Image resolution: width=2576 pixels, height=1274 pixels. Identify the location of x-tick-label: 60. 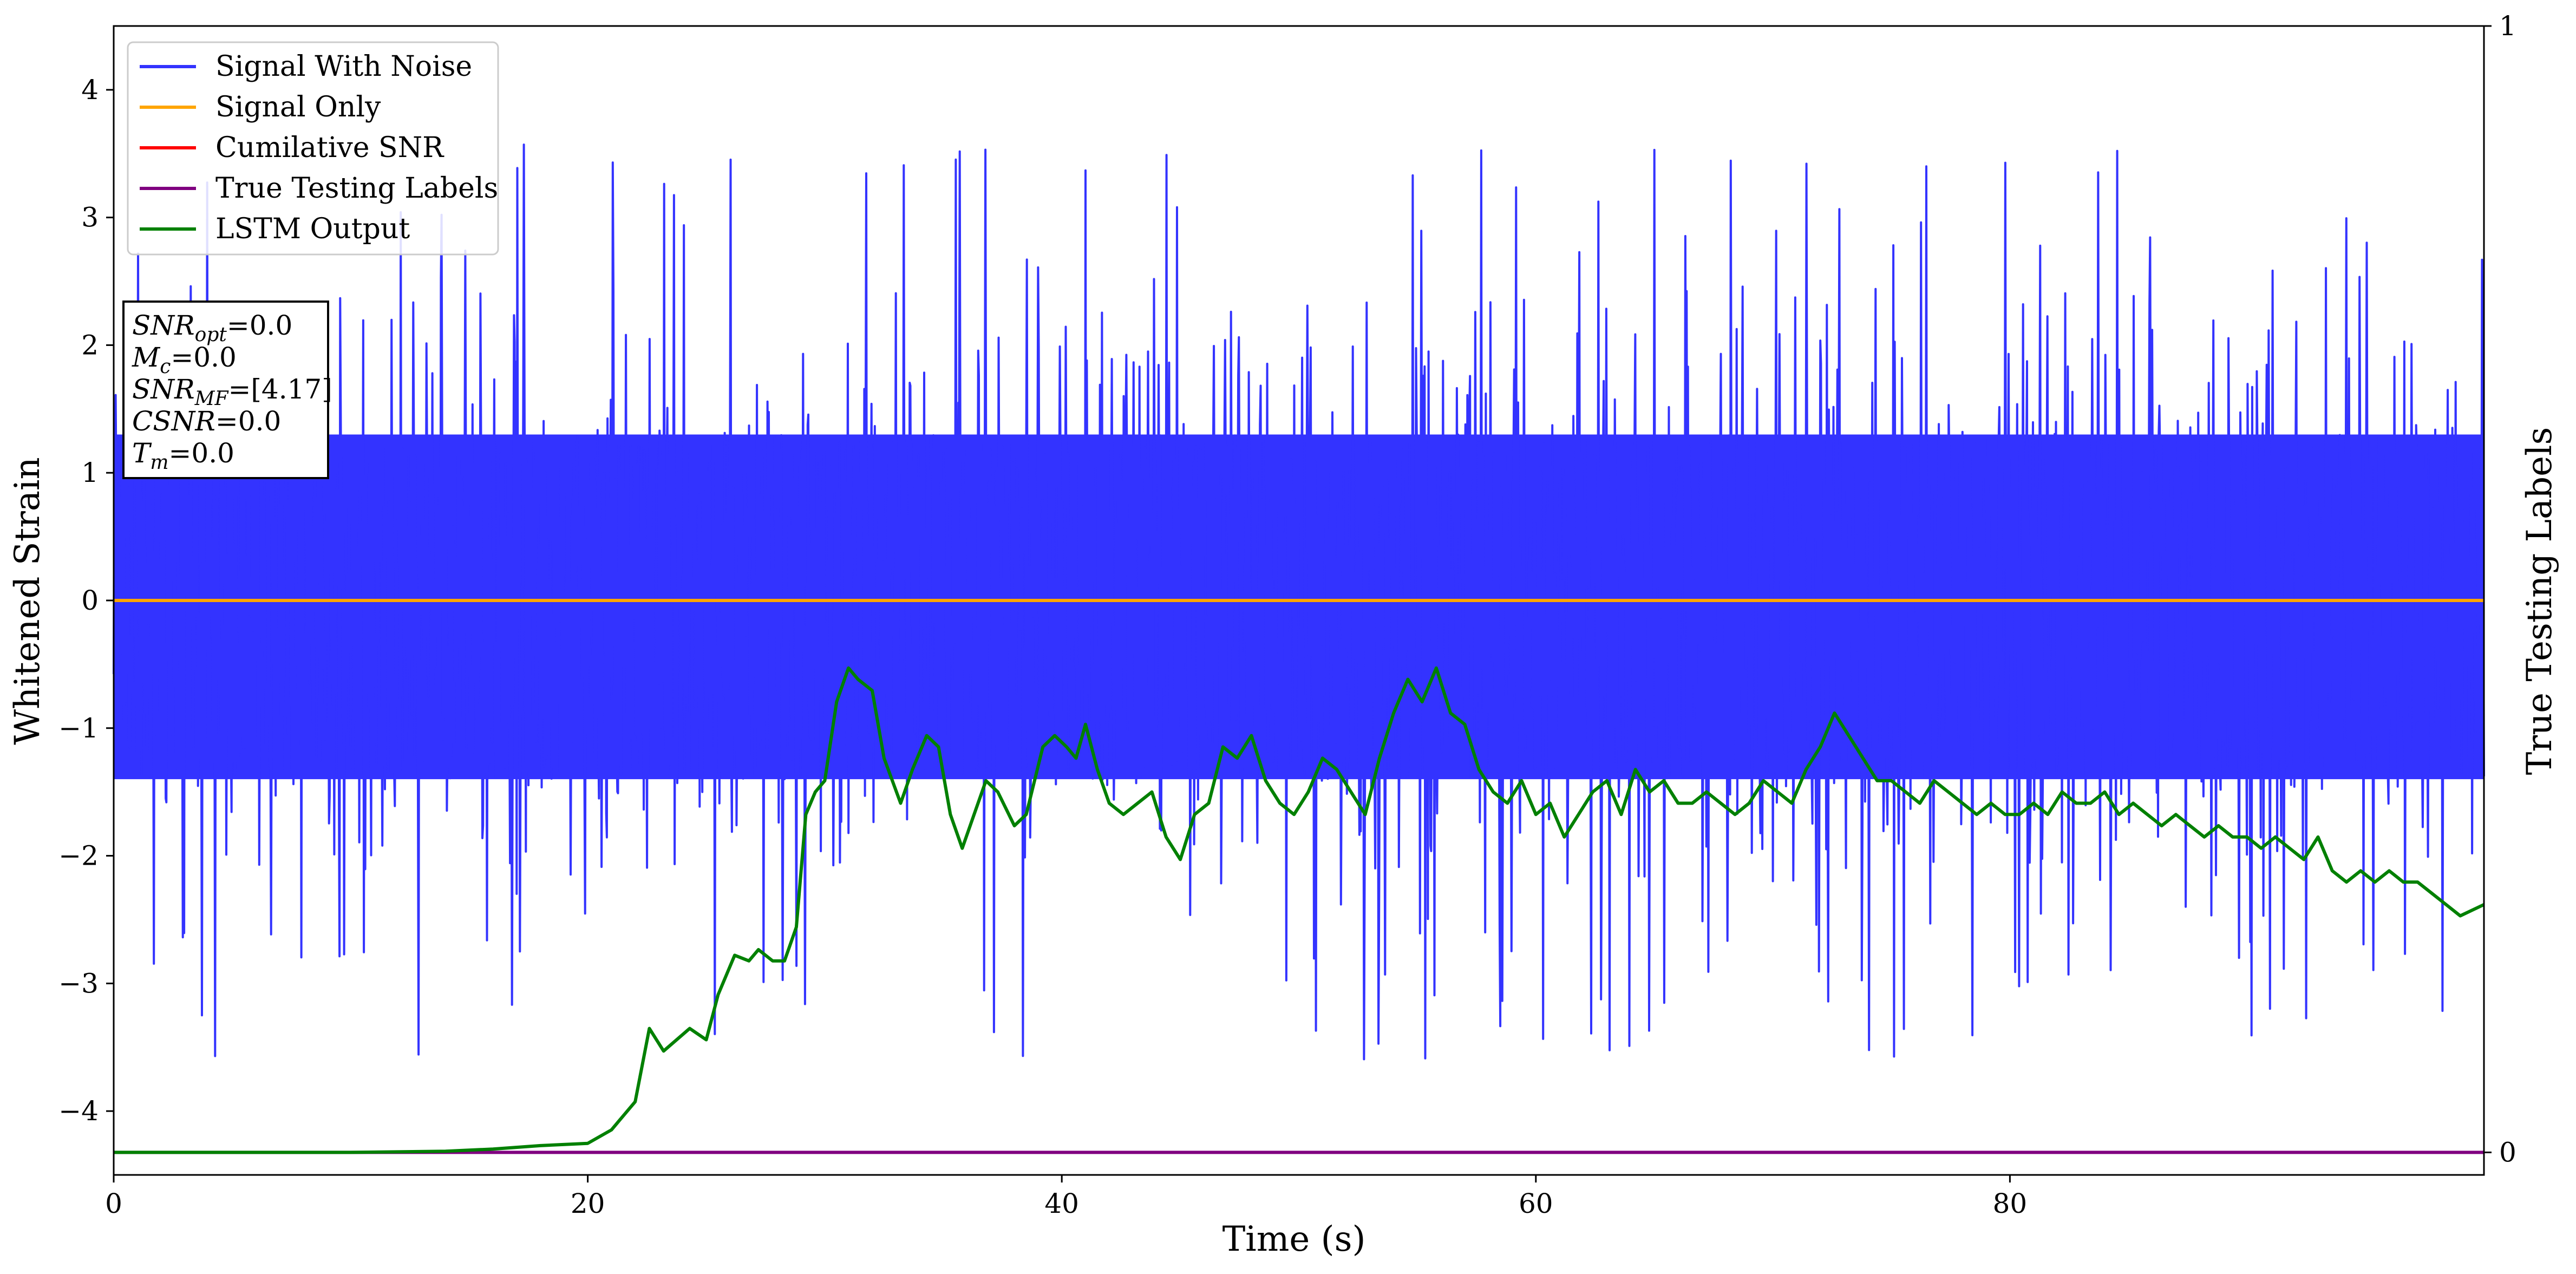
(1536, 1203).